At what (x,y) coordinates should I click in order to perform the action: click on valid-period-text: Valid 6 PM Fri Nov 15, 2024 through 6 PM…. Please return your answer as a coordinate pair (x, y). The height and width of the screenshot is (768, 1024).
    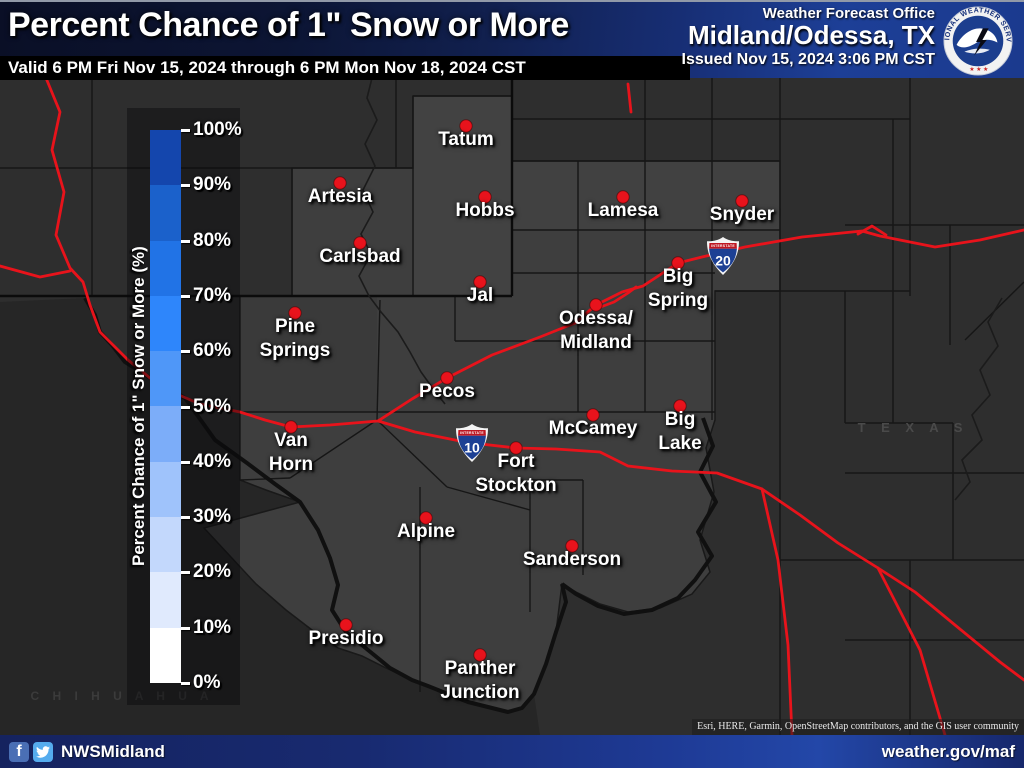
    Looking at the image, I should click on (267, 67).